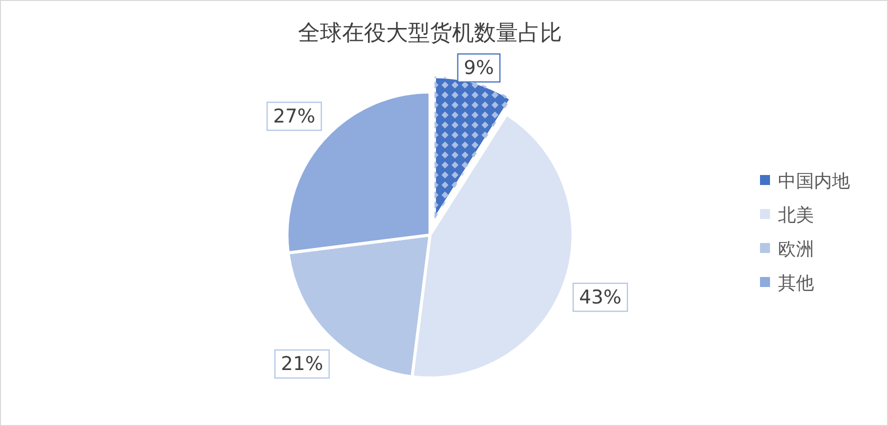 Image resolution: width=888 pixels, height=426 pixels. What do you see at coordinates (814, 181) in the screenshot?
I see `legend-label: 中国内地` at bounding box center [814, 181].